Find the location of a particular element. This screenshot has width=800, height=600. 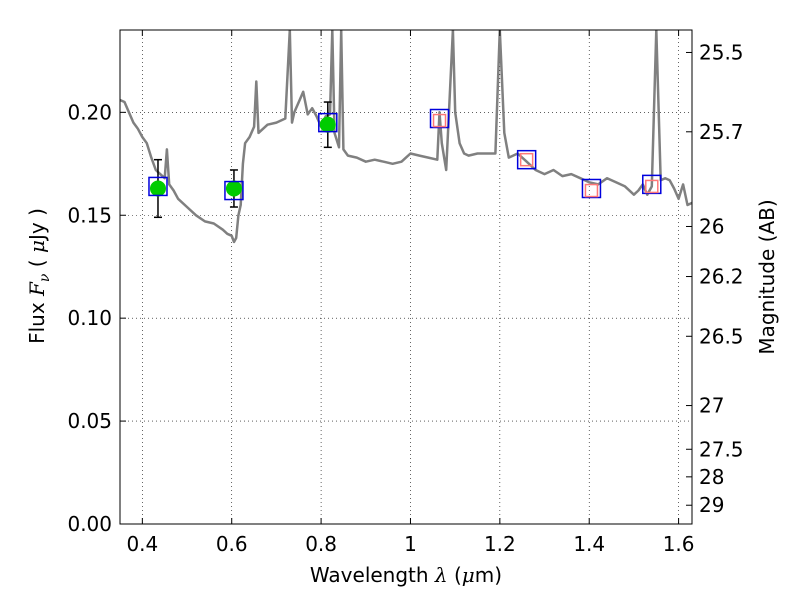

x-axis-title-unit: m) is located at coordinates (488, 575).